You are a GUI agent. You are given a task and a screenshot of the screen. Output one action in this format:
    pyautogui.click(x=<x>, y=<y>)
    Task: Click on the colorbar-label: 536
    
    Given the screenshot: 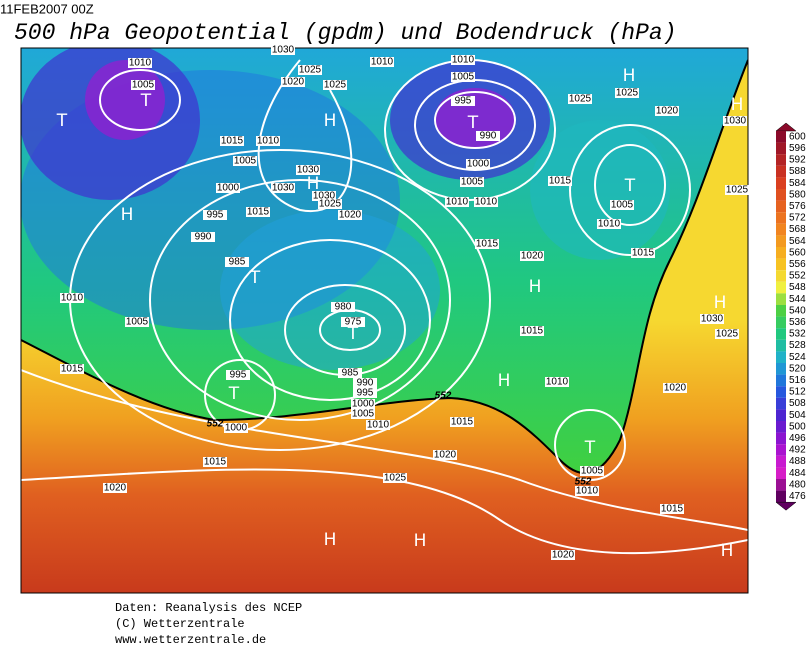 What is the action you would take?
    pyautogui.click(x=797, y=322)
    